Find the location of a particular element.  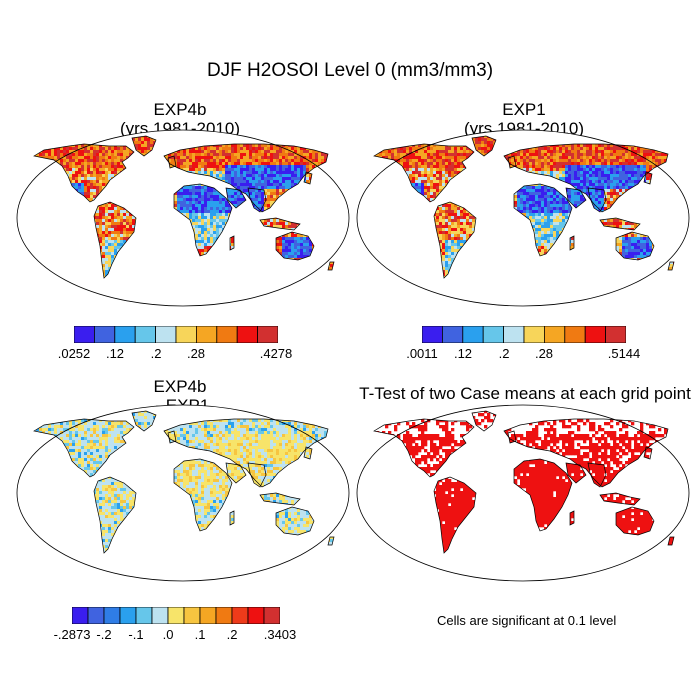

panel2-colorbar-label: .12 is located at coordinates (463, 353).